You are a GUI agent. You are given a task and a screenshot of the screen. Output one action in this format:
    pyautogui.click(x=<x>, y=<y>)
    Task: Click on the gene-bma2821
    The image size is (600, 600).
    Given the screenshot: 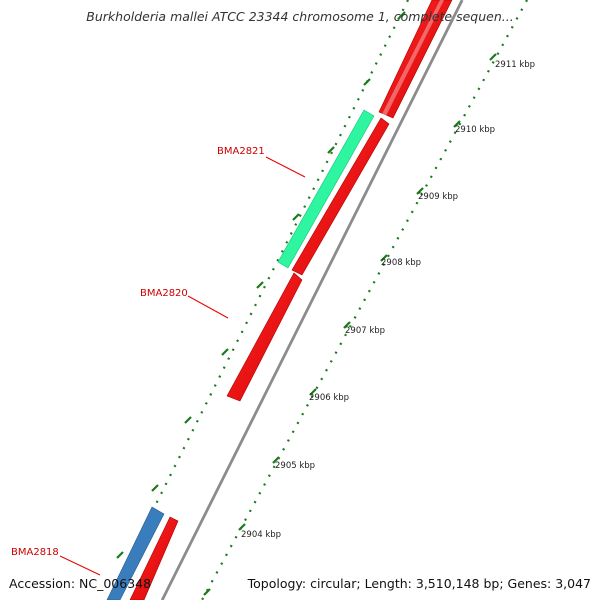 What is the action you would take?
    pyautogui.click(x=326, y=189)
    